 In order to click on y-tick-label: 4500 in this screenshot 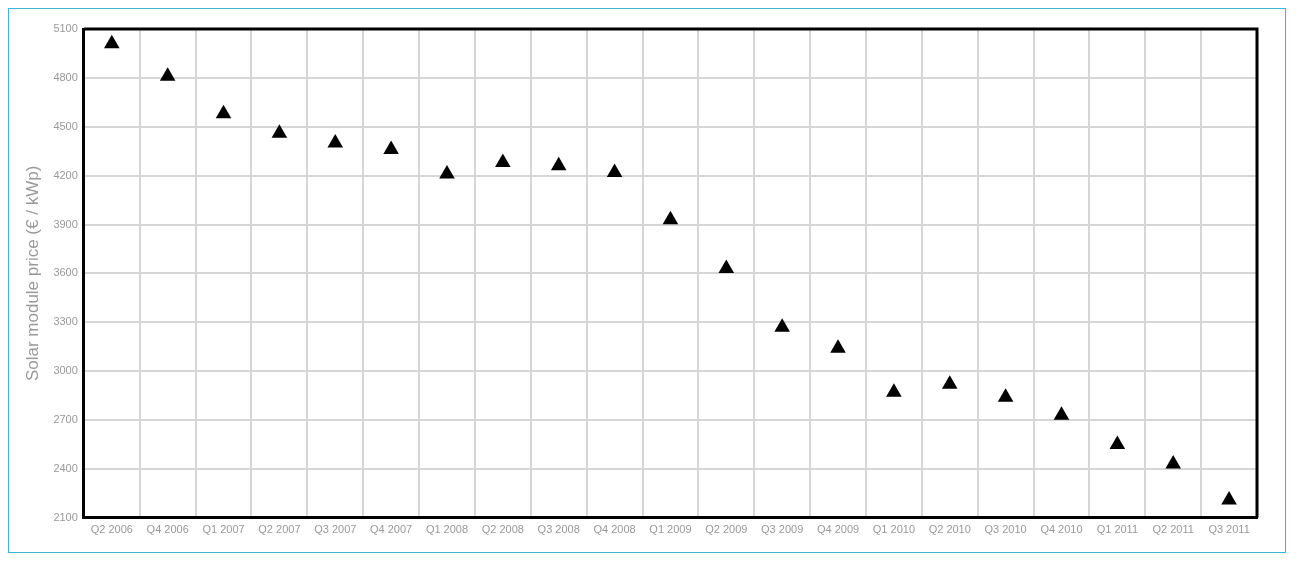, I will do `click(65, 125)`.